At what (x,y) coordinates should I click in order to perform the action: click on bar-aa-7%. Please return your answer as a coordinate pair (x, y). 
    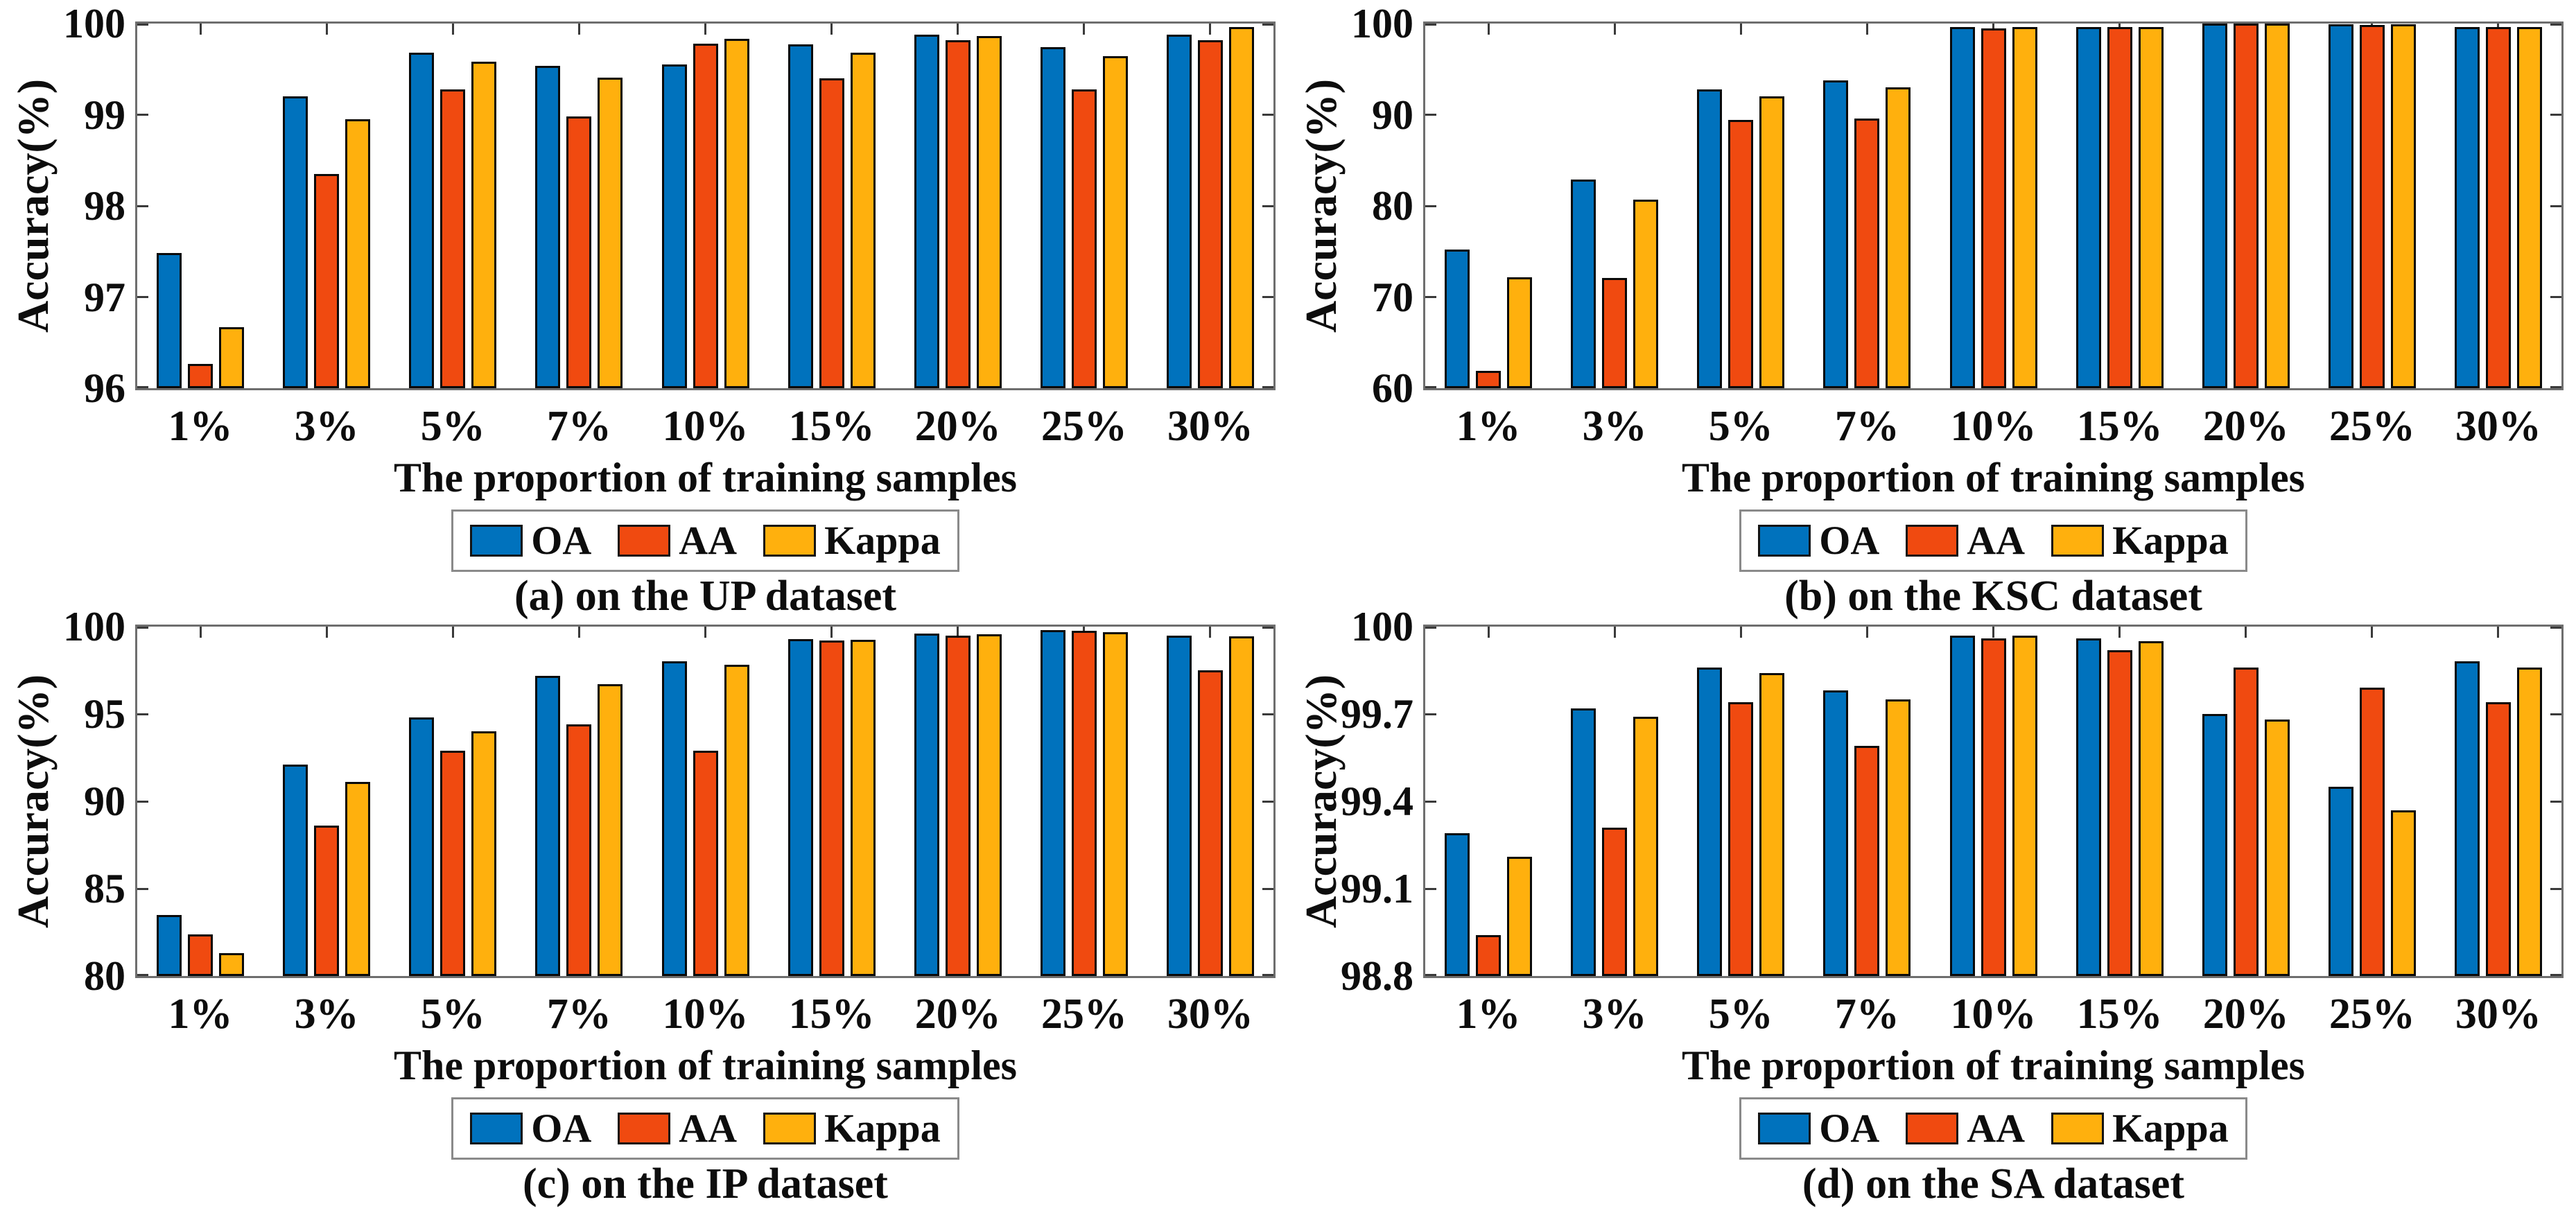
    Looking at the image, I should click on (579, 850).